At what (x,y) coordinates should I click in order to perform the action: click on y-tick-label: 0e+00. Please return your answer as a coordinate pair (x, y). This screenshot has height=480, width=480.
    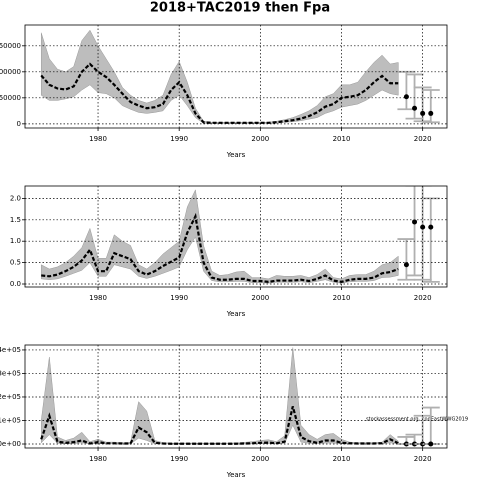
    Looking at the image, I should click on (10, 444).